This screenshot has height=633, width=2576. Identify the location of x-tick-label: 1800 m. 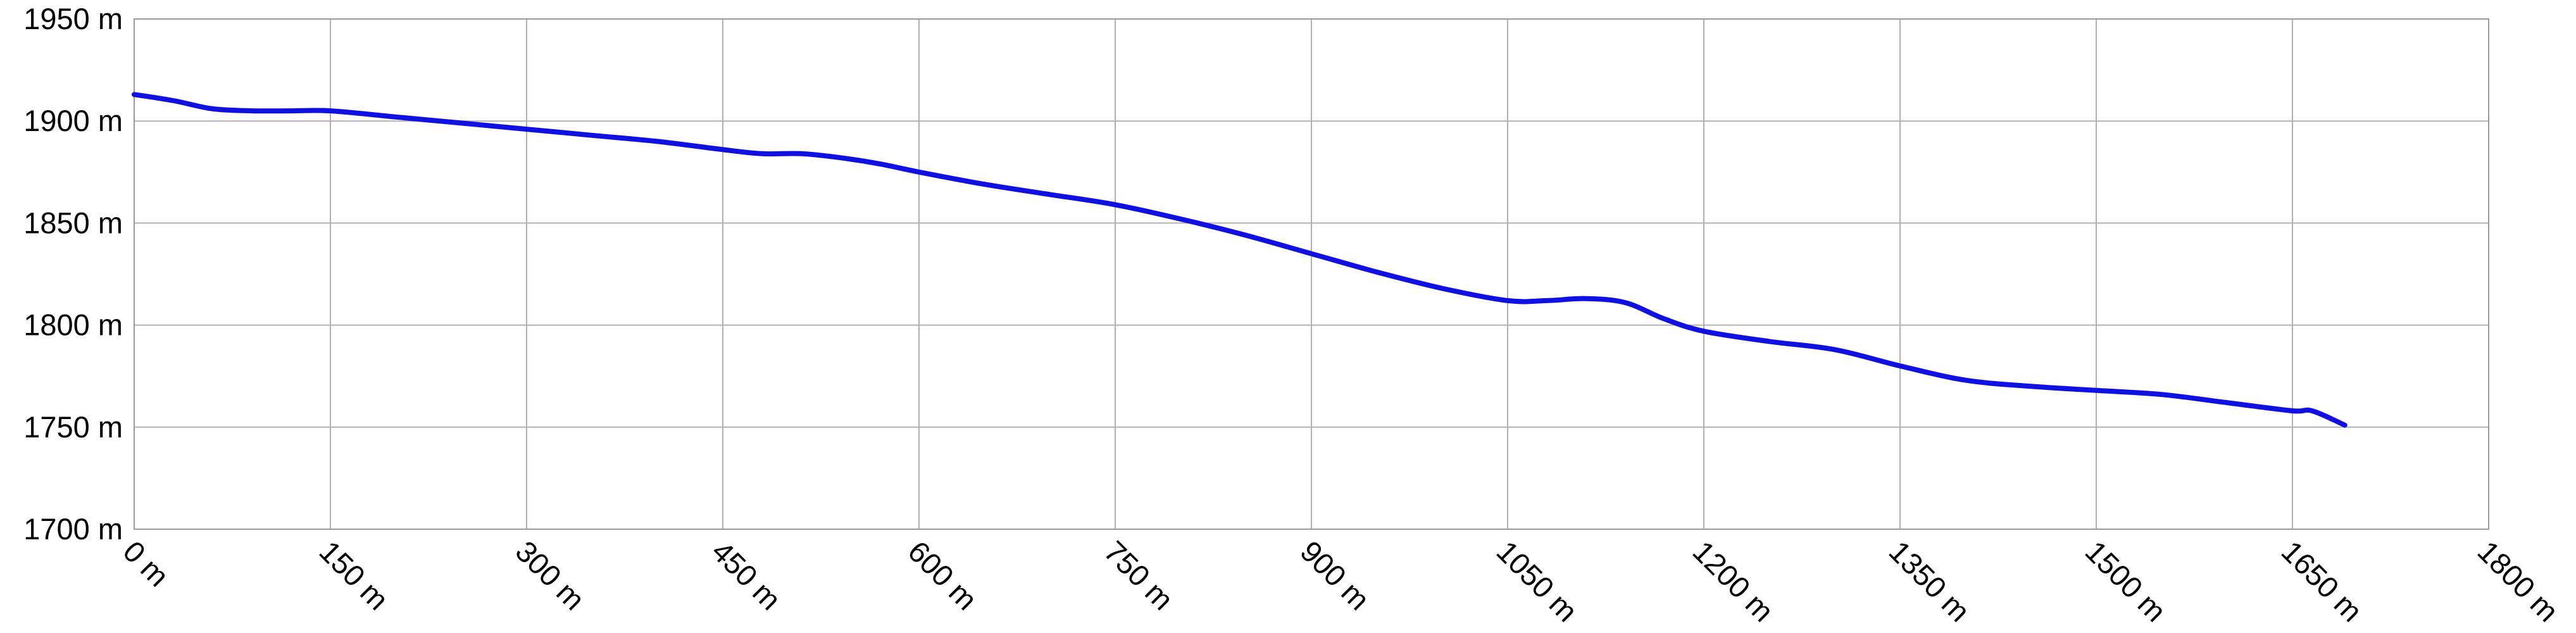
(2518, 581).